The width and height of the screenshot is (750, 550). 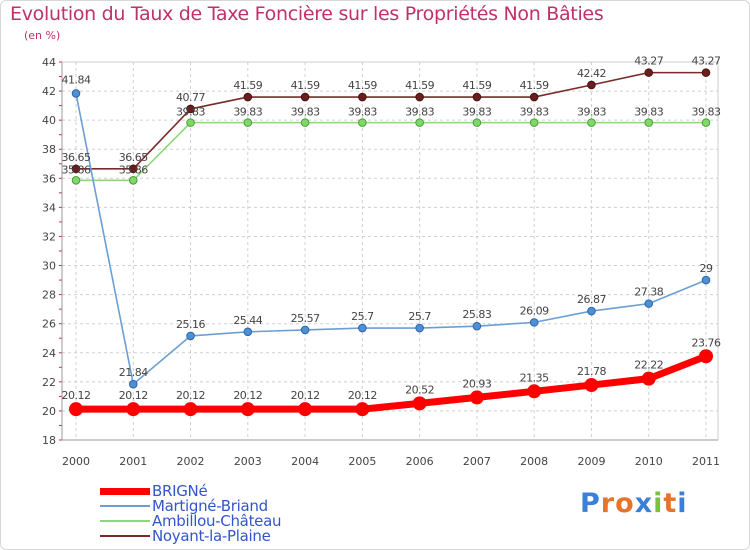 What do you see at coordinates (248, 461) in the screenshot?
I see `x-tick-label: 2003` at bounding box center [248, 461].